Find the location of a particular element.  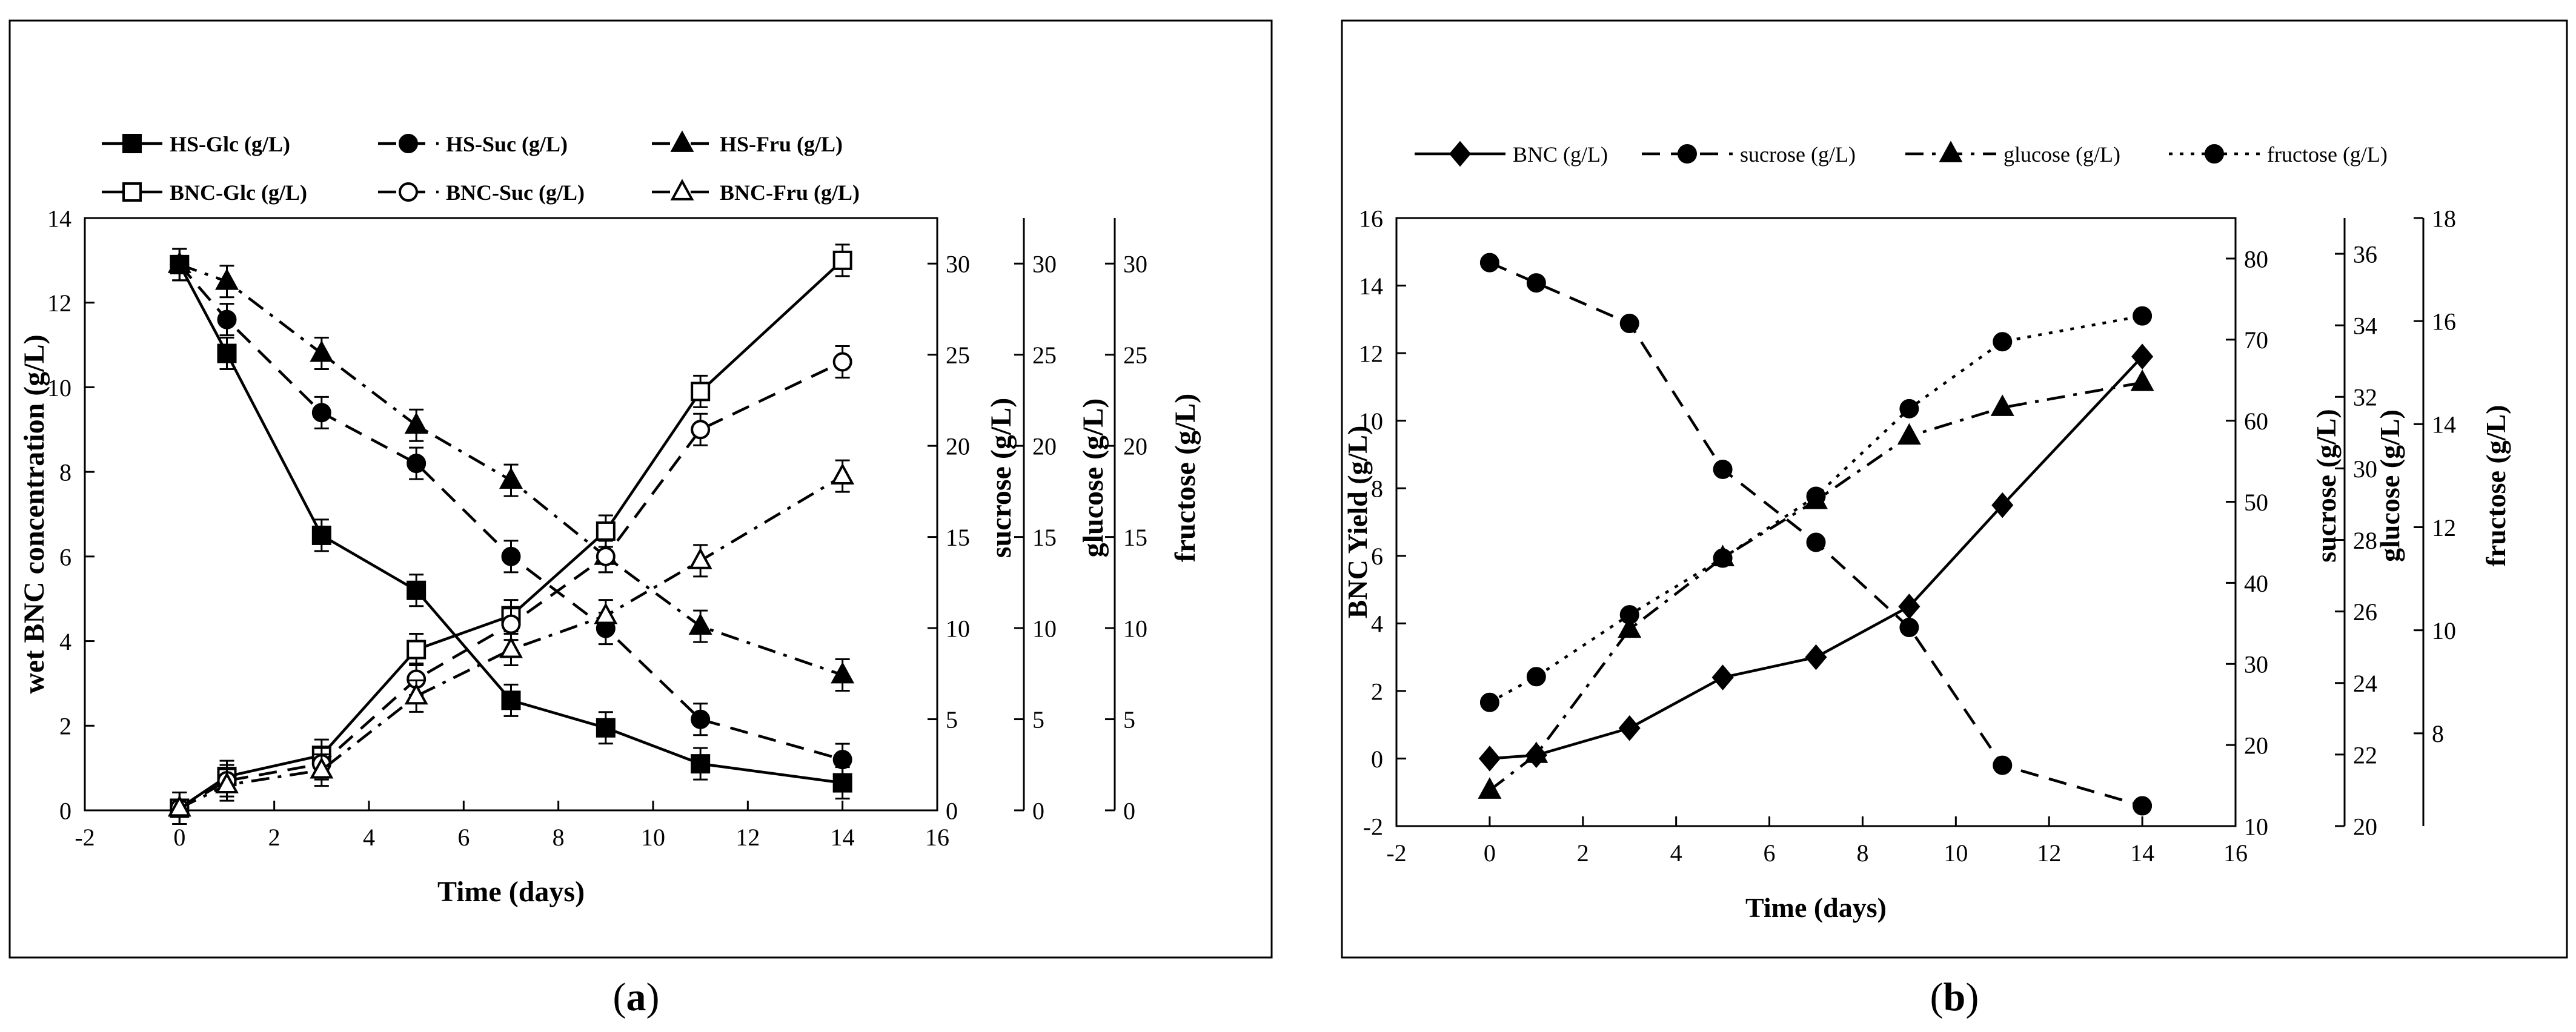

legend-label: BNC-Suc (g/L) is located at coordinates (515, 192).